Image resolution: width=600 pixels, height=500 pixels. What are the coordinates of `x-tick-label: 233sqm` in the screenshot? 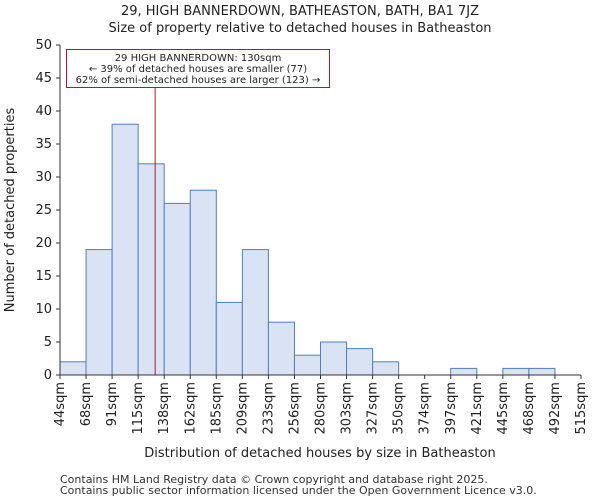 It's located at (268, 408).